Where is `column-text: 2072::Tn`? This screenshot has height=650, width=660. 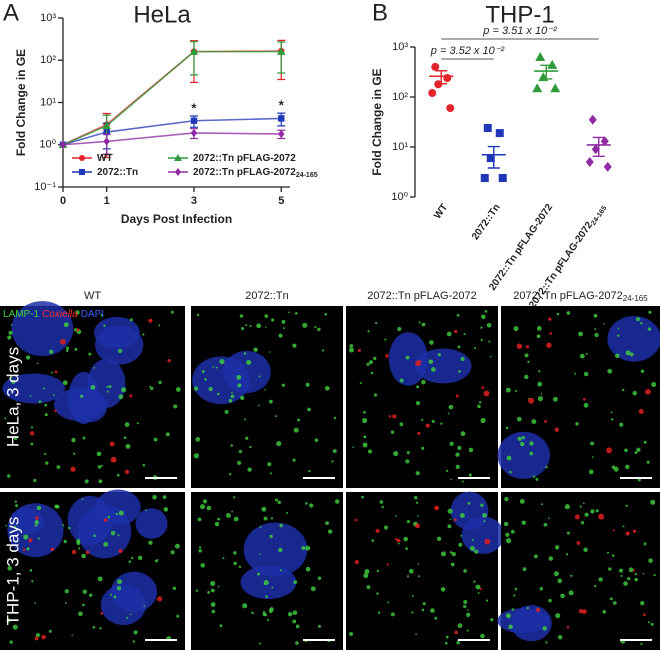
column-text: 2072::Tn is located at coordinates (266, 296).